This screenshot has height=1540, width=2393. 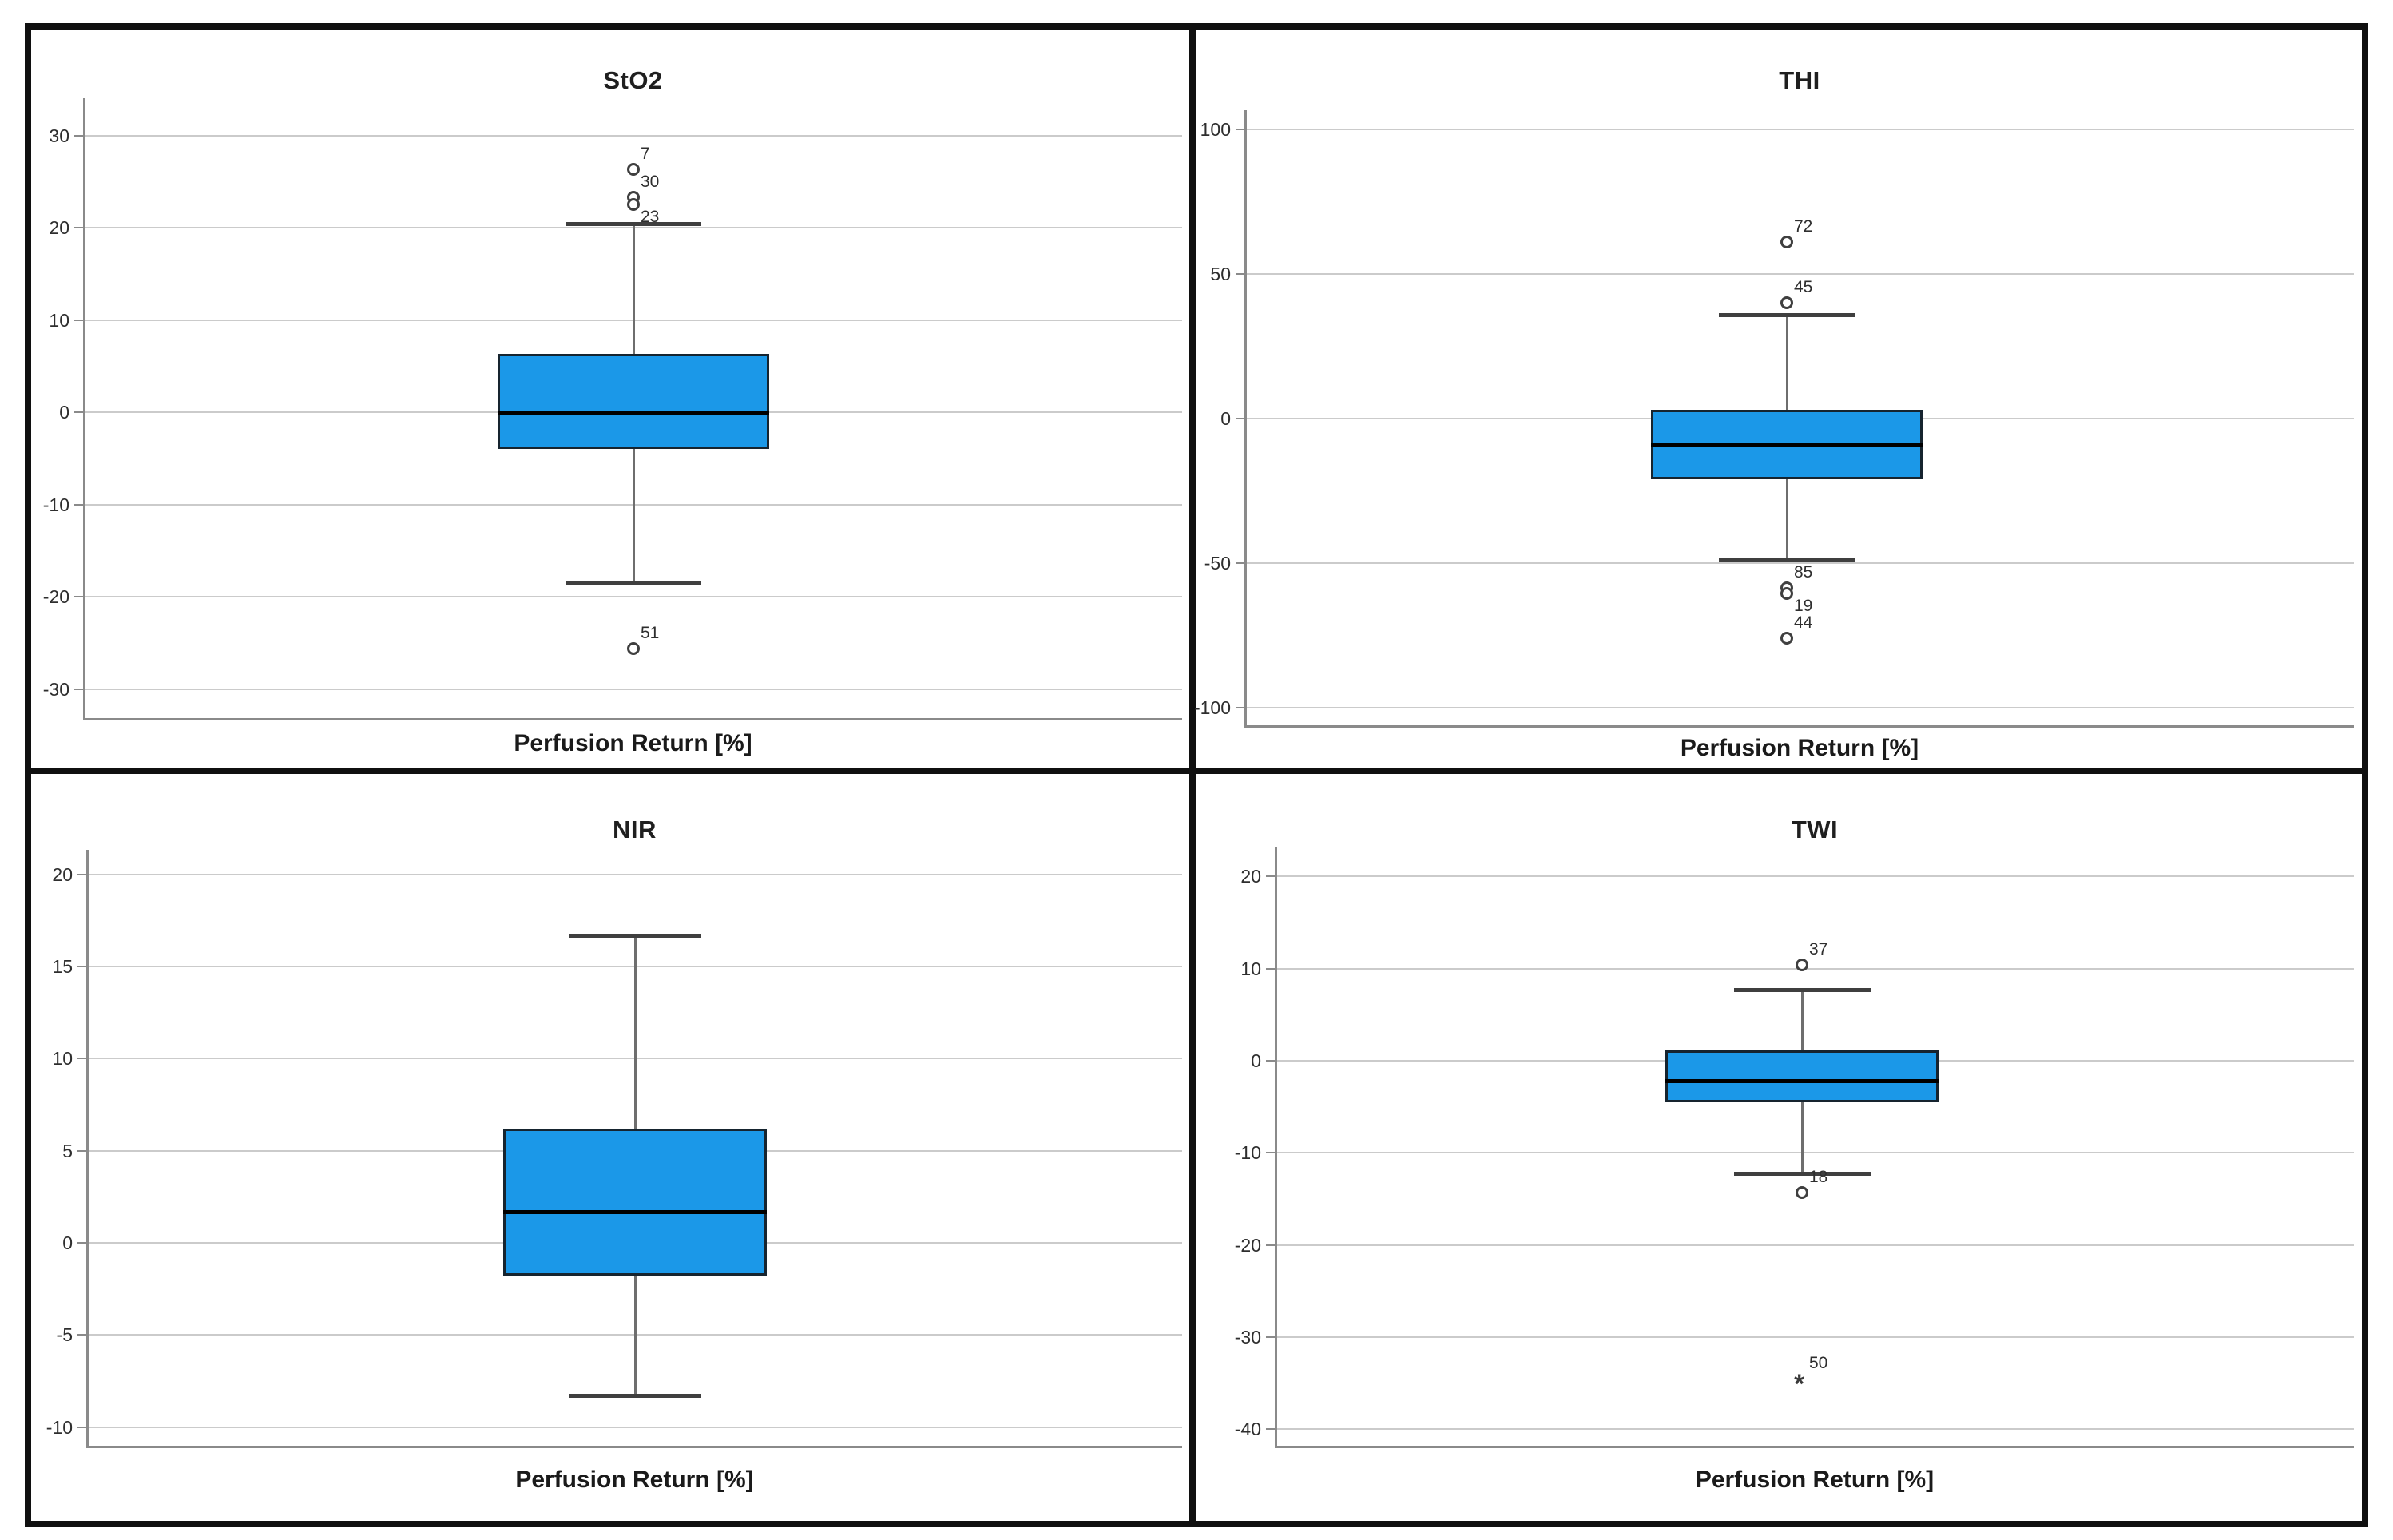 I want to click on outlier-case-label: 23, so click(x=650, y=218).